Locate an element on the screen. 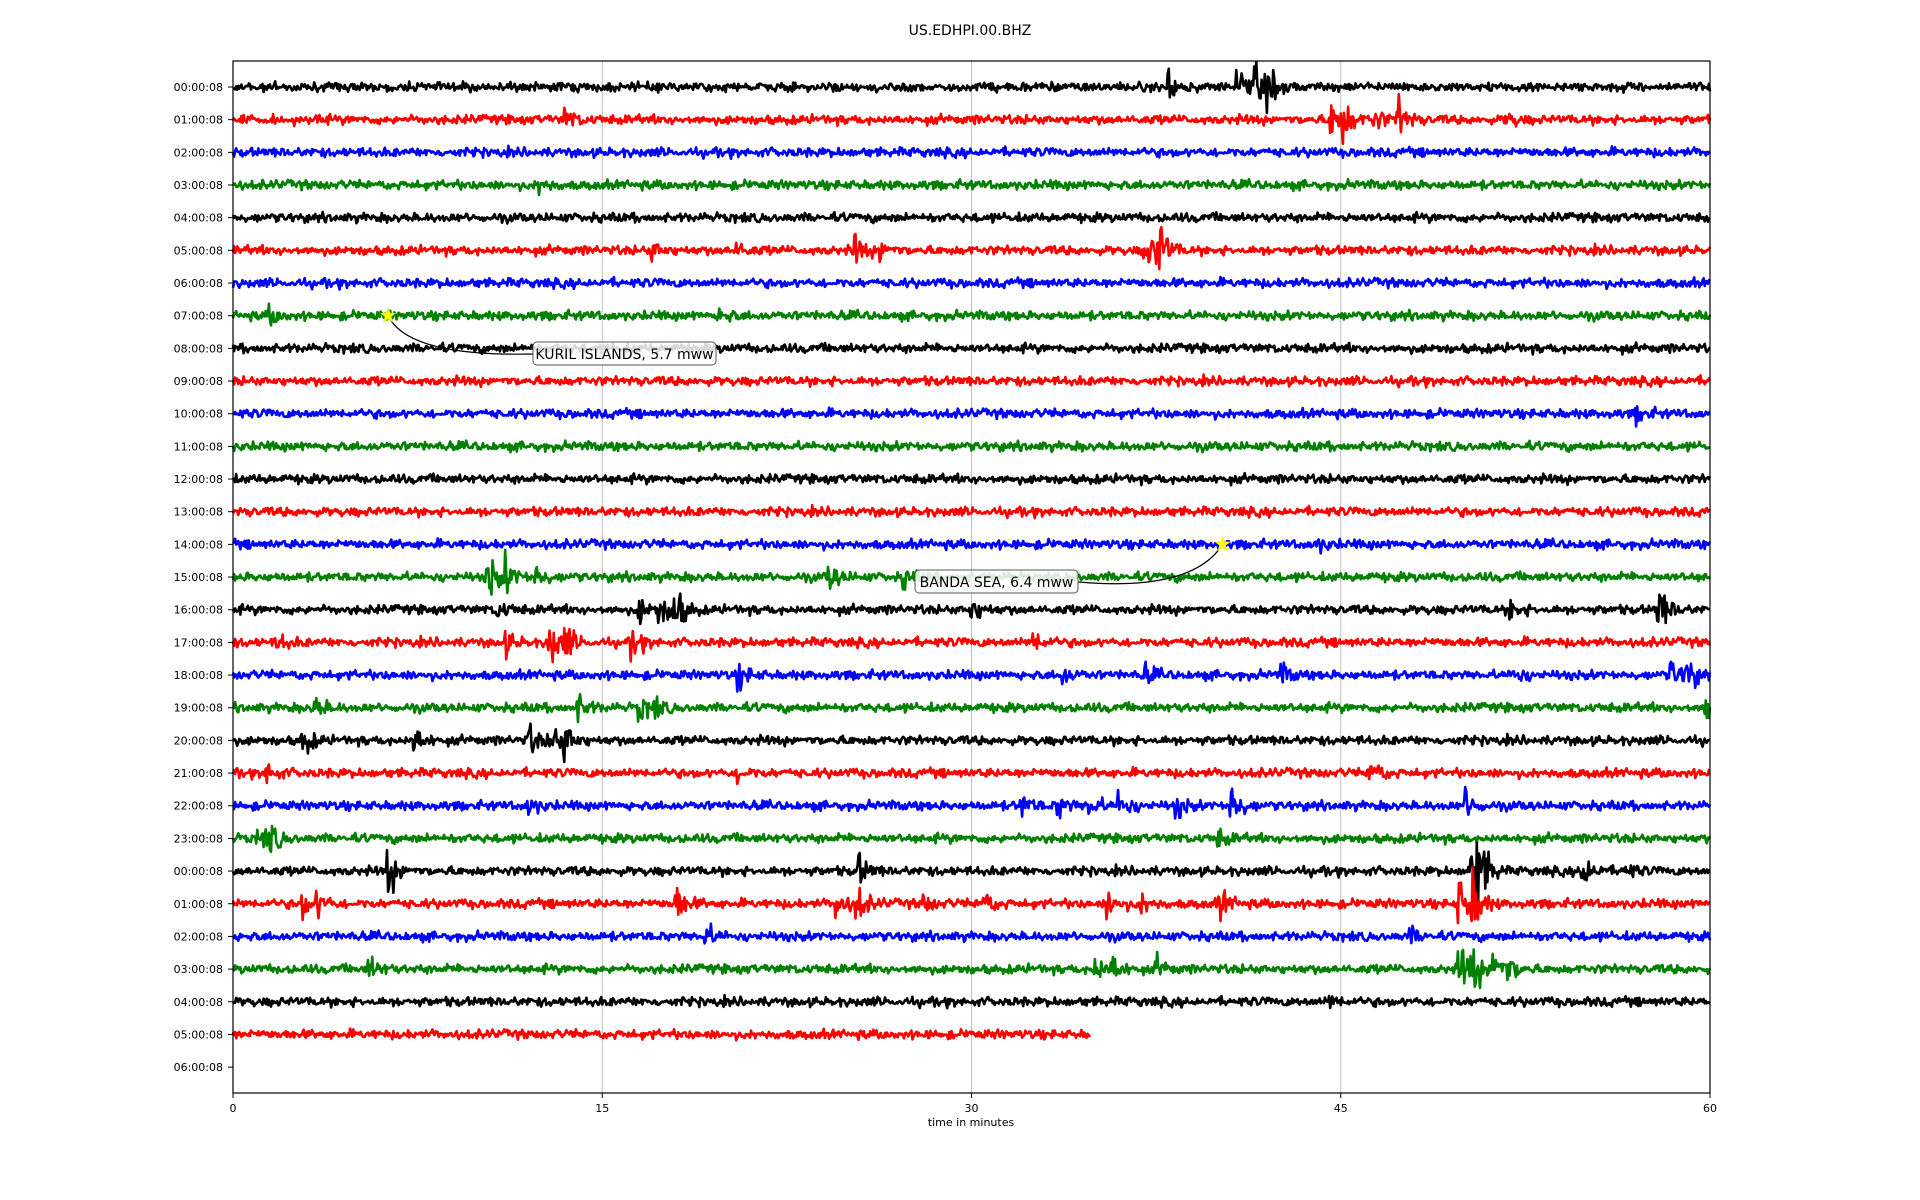 This screenshot has height=1200, width=1920. annotation-label: KURIL ISLANDS, 5.7 mww is located at coordinates (624, 355).